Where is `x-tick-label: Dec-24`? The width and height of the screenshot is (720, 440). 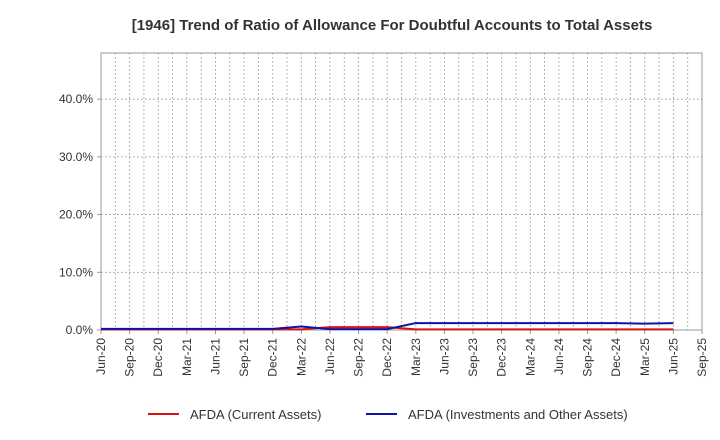
x-tick-label: Dec-24 is located at coordinates (616, 357).